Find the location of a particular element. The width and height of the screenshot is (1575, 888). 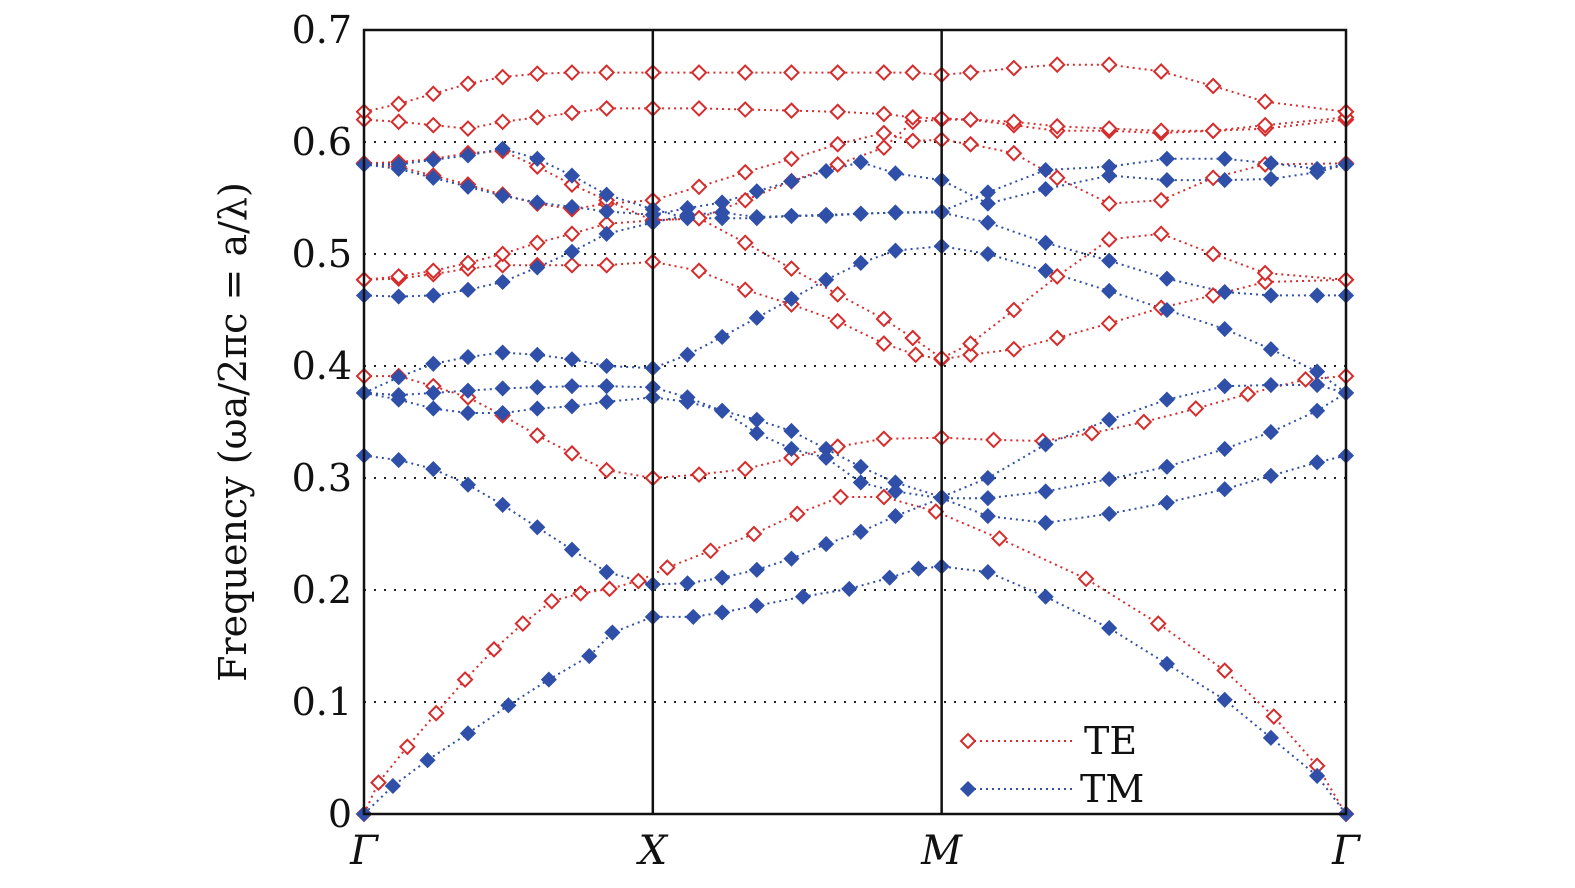

legend-item-tm: TM is located at coordinates (1051, 789).